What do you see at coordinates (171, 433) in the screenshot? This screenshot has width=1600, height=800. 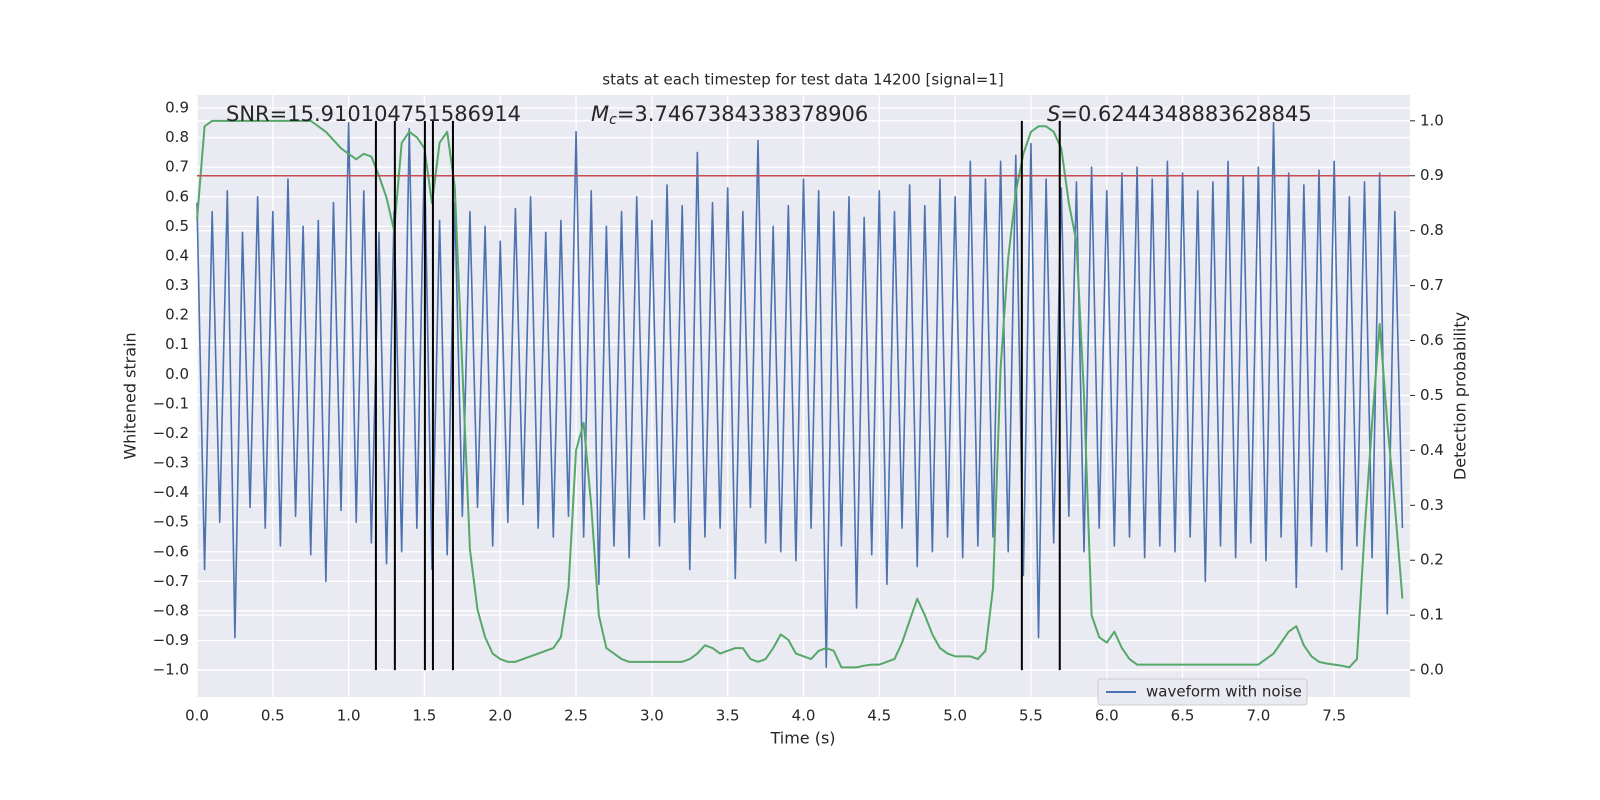 I see `y-tick-label: −0.2` at bounding box center [171, 433].